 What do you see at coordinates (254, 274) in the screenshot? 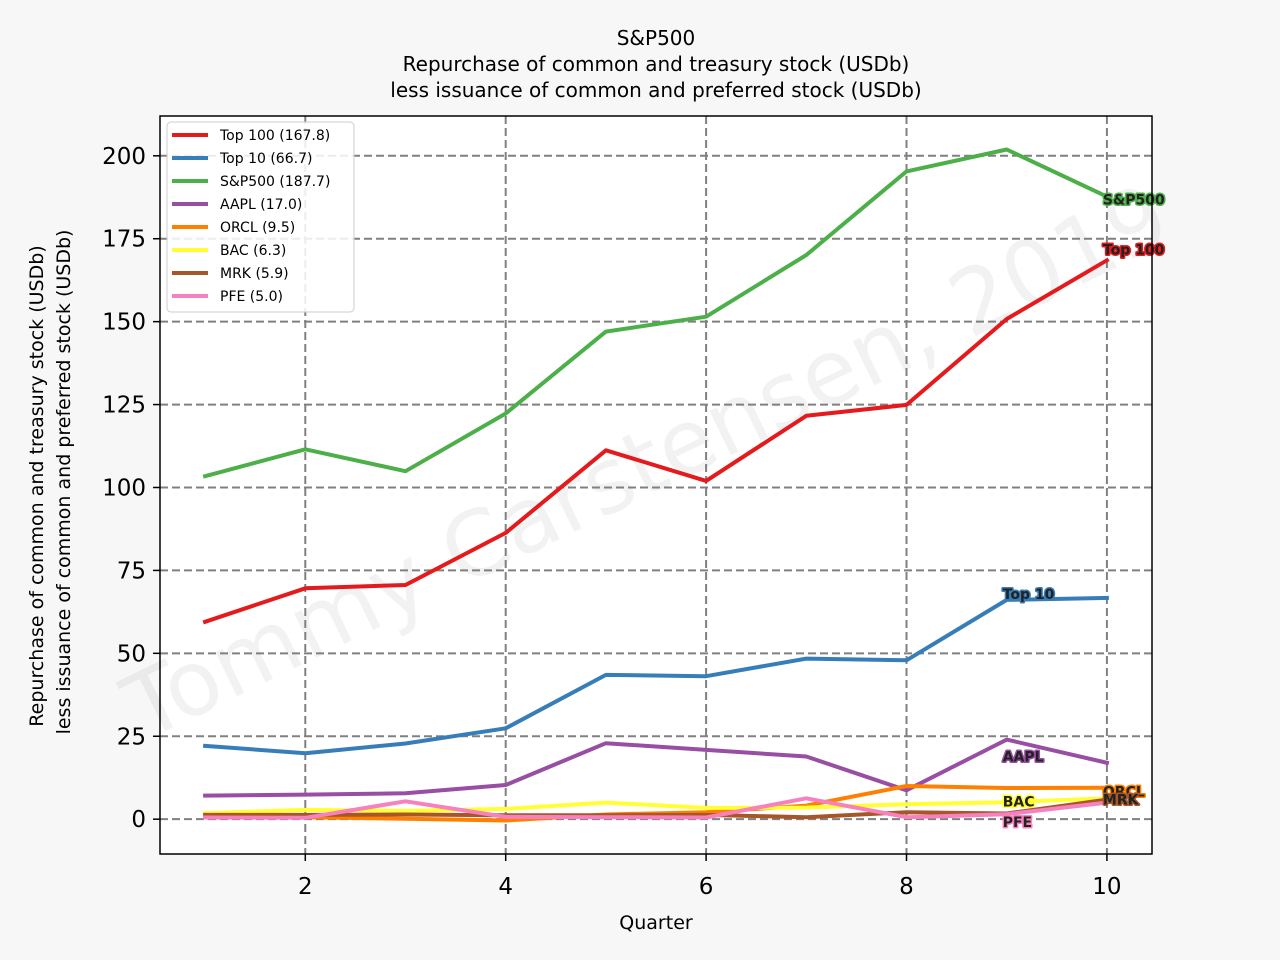
I see `legend-label-mrk: MRK (5.9)` at bounding box center [254, 274].